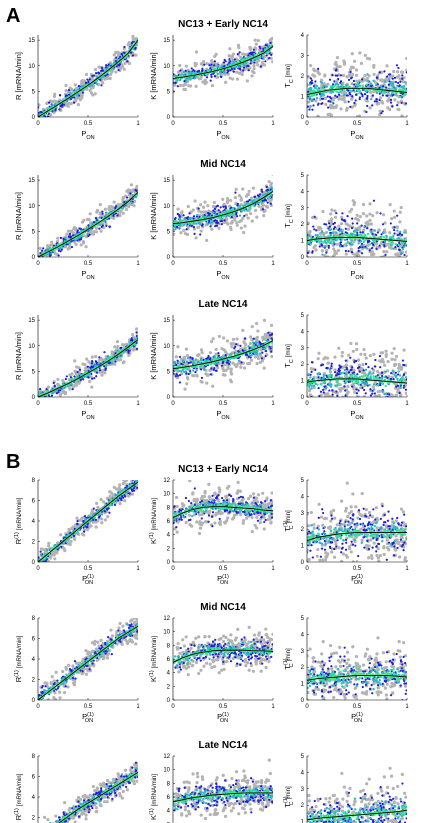  What do you see at coordinates (223, 124) in the screenshot?
I see `x-tick-label: 0.5` at bounding box center [223, 124].